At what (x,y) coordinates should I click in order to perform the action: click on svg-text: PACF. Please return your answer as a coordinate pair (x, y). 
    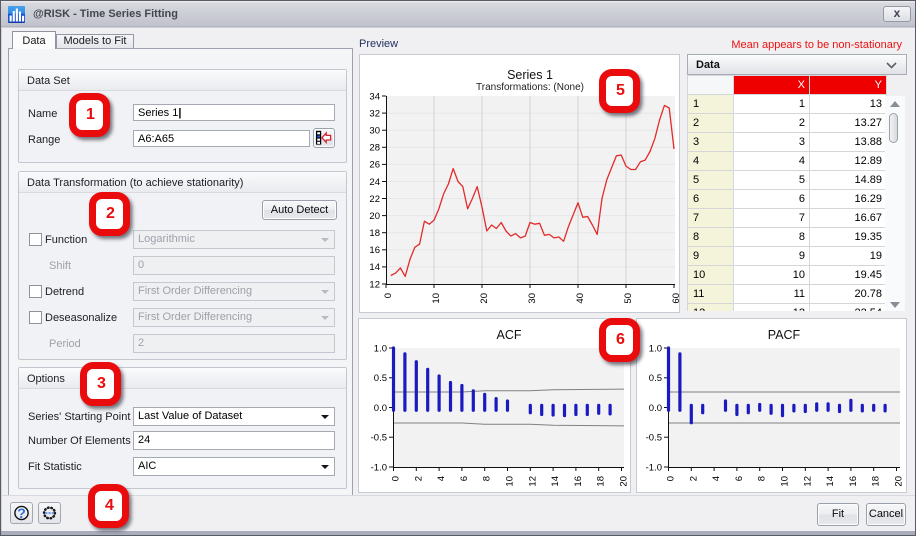
    Looking at the image, I should click on (784, 335).